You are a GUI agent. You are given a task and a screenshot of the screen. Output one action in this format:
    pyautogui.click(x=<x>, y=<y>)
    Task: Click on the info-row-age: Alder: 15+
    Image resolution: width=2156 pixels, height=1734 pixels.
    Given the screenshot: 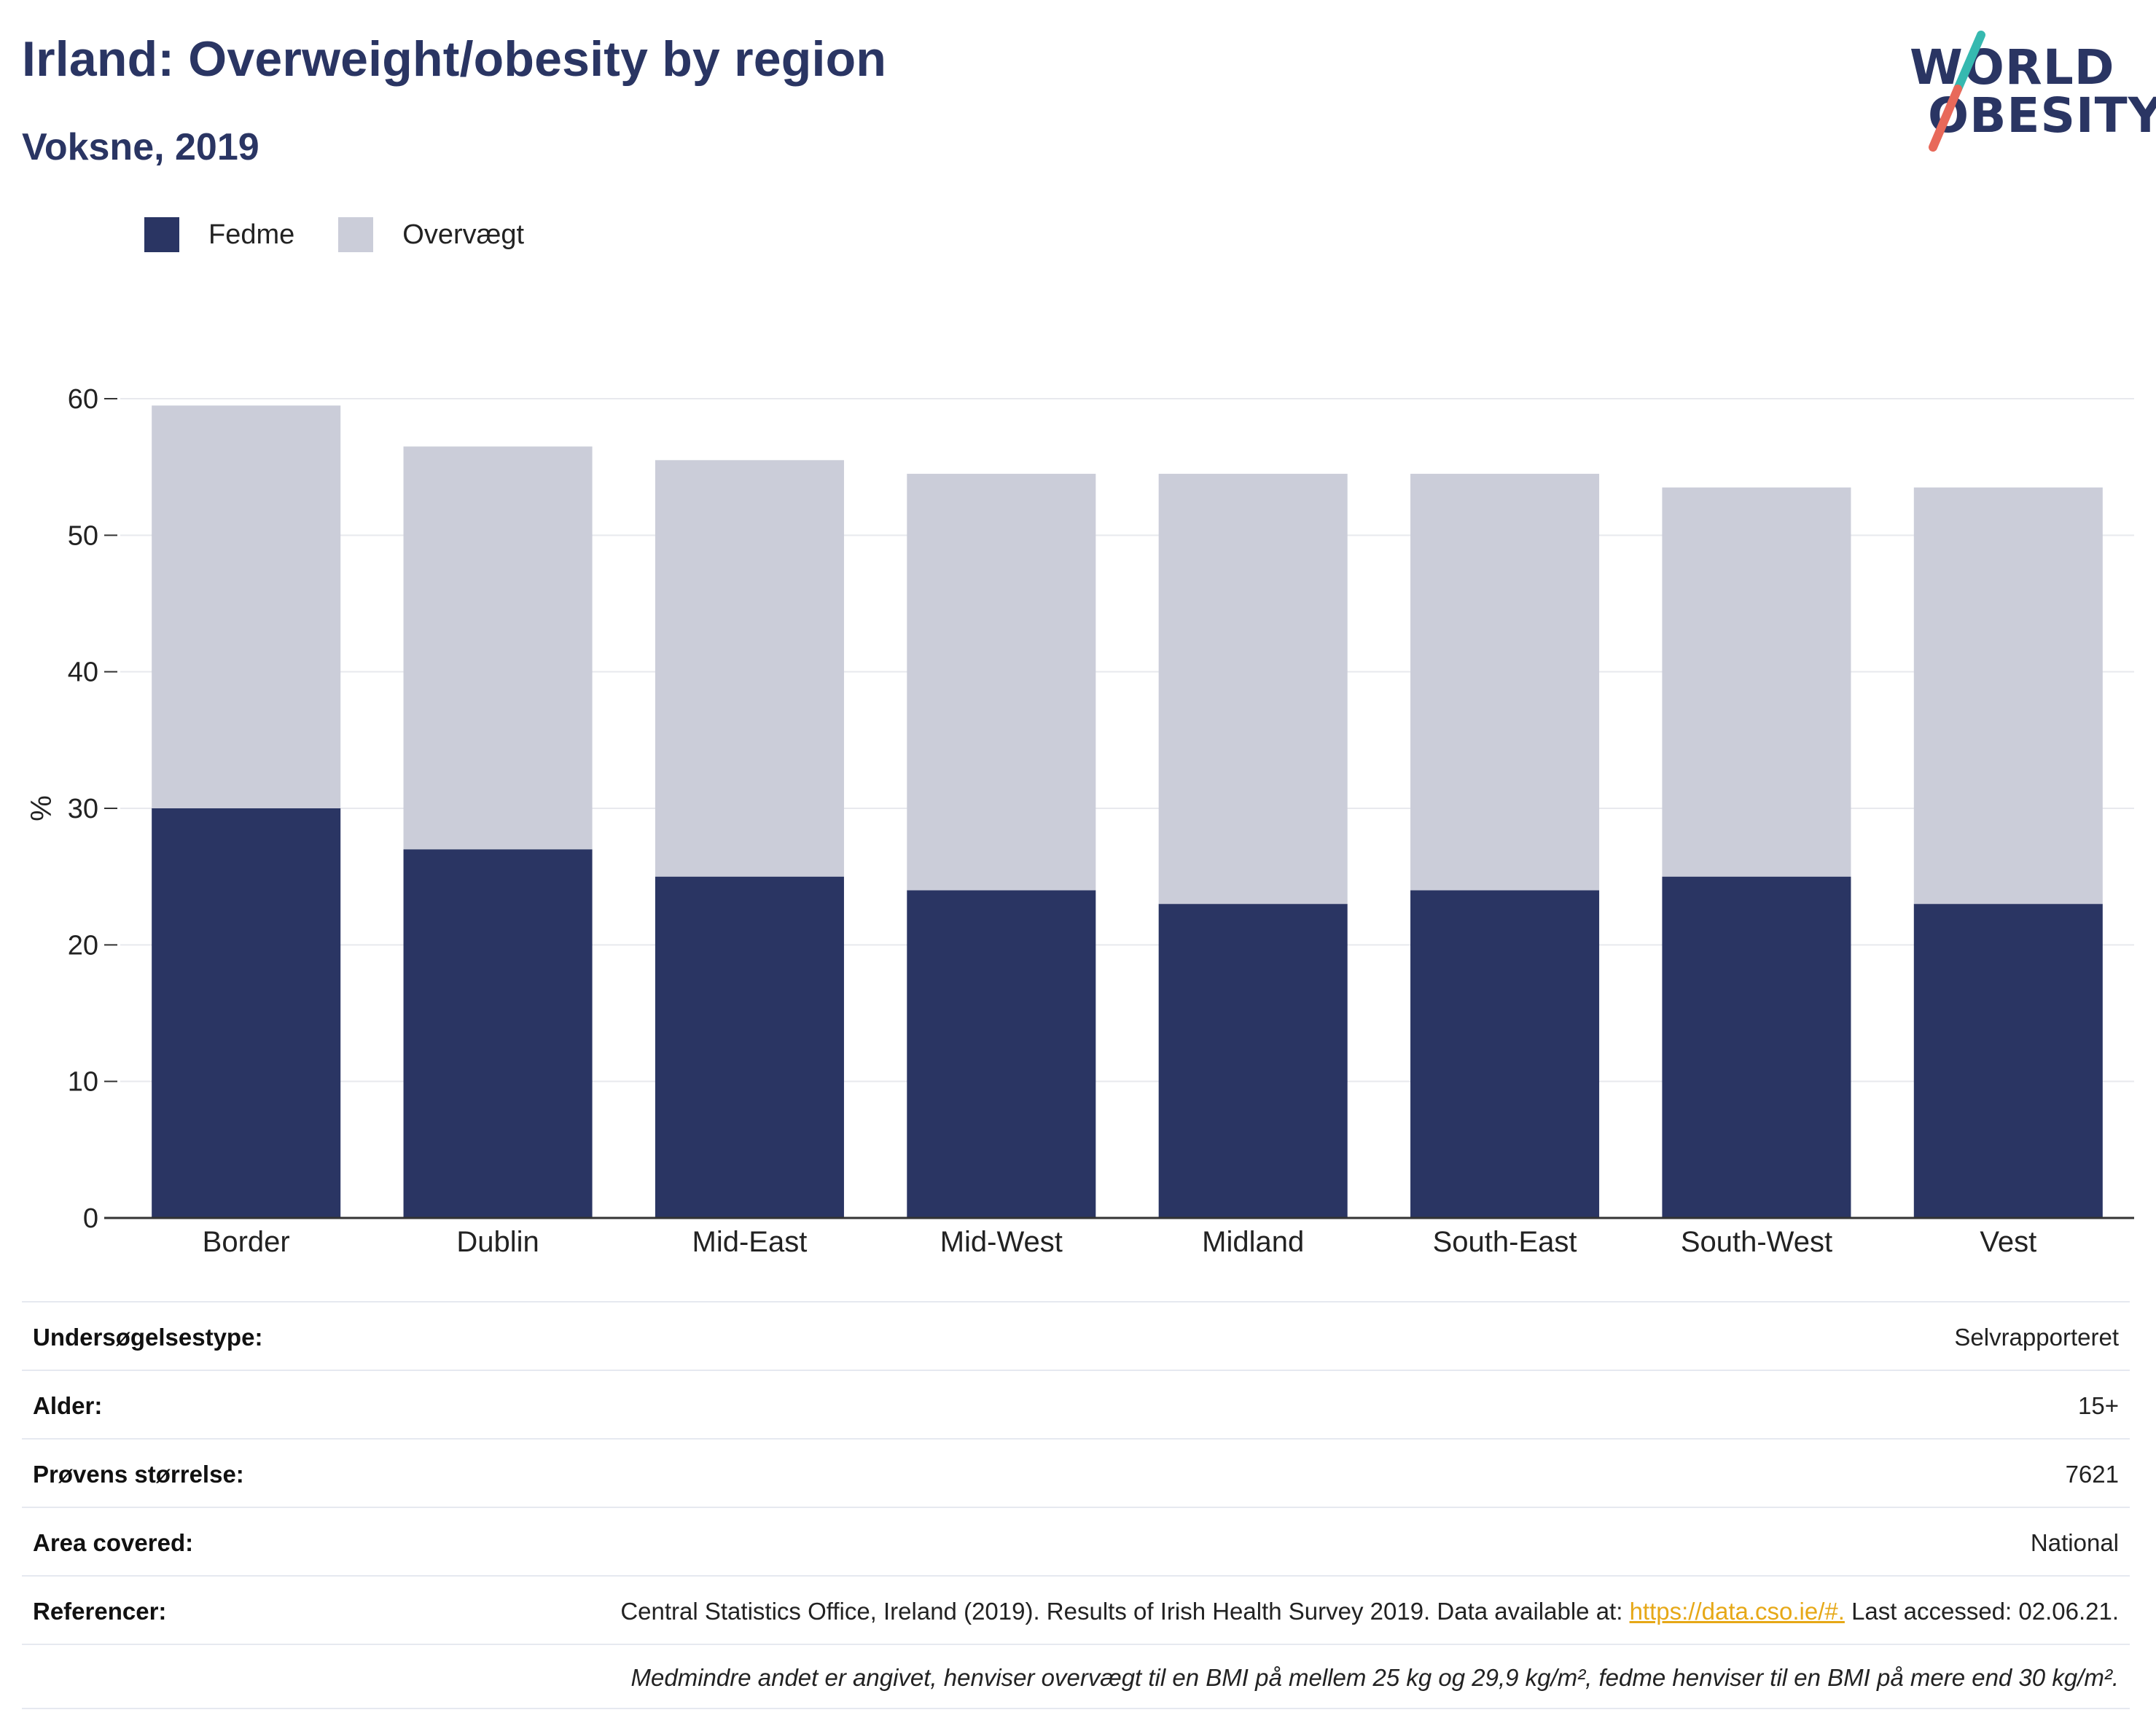 What is the action you would take?
    pyautogui.click(x=1076, y=1404)
    